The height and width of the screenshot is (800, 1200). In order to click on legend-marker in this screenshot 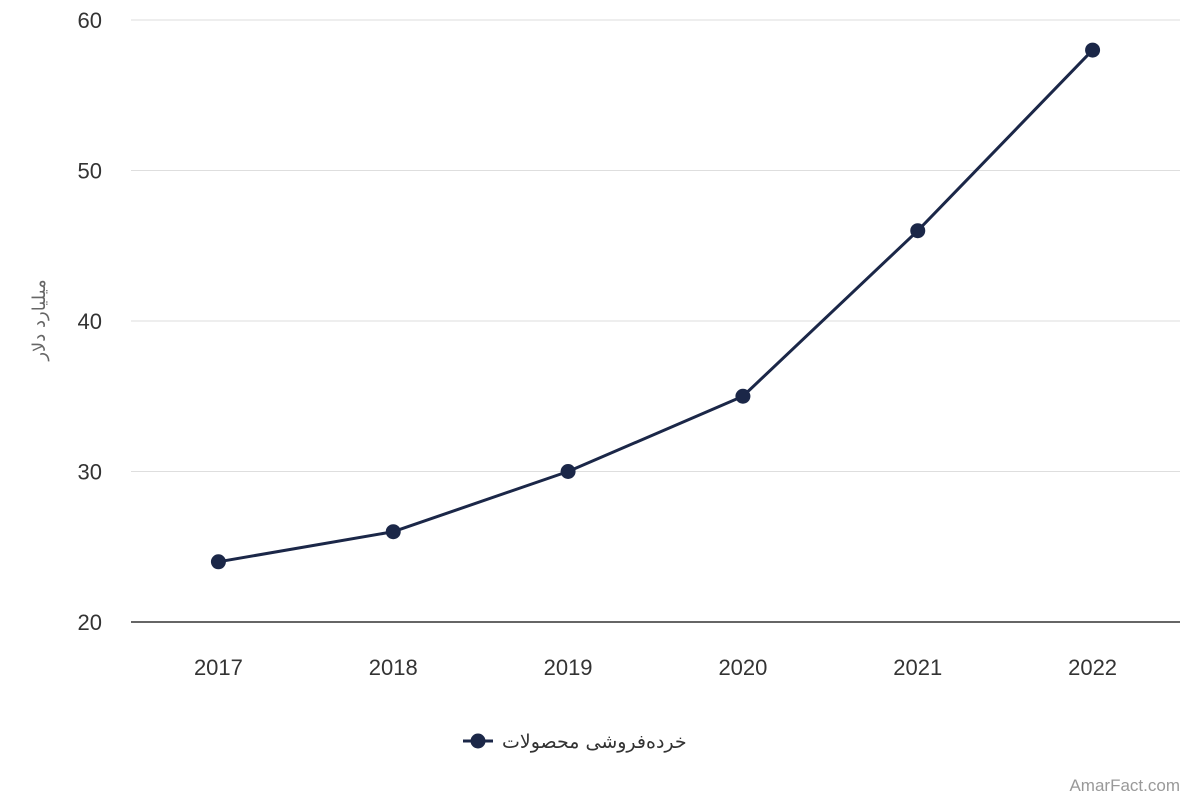, I will do `click(478, 741)`.